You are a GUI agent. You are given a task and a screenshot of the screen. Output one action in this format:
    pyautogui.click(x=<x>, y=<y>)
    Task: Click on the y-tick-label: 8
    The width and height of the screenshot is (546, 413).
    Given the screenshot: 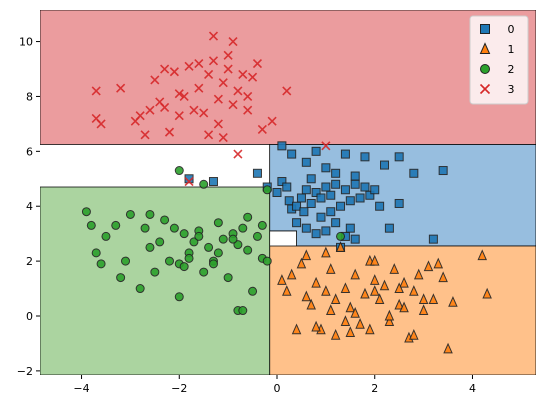 What is the action you would take?
    pyautogui.click(x=29, y=96)
    